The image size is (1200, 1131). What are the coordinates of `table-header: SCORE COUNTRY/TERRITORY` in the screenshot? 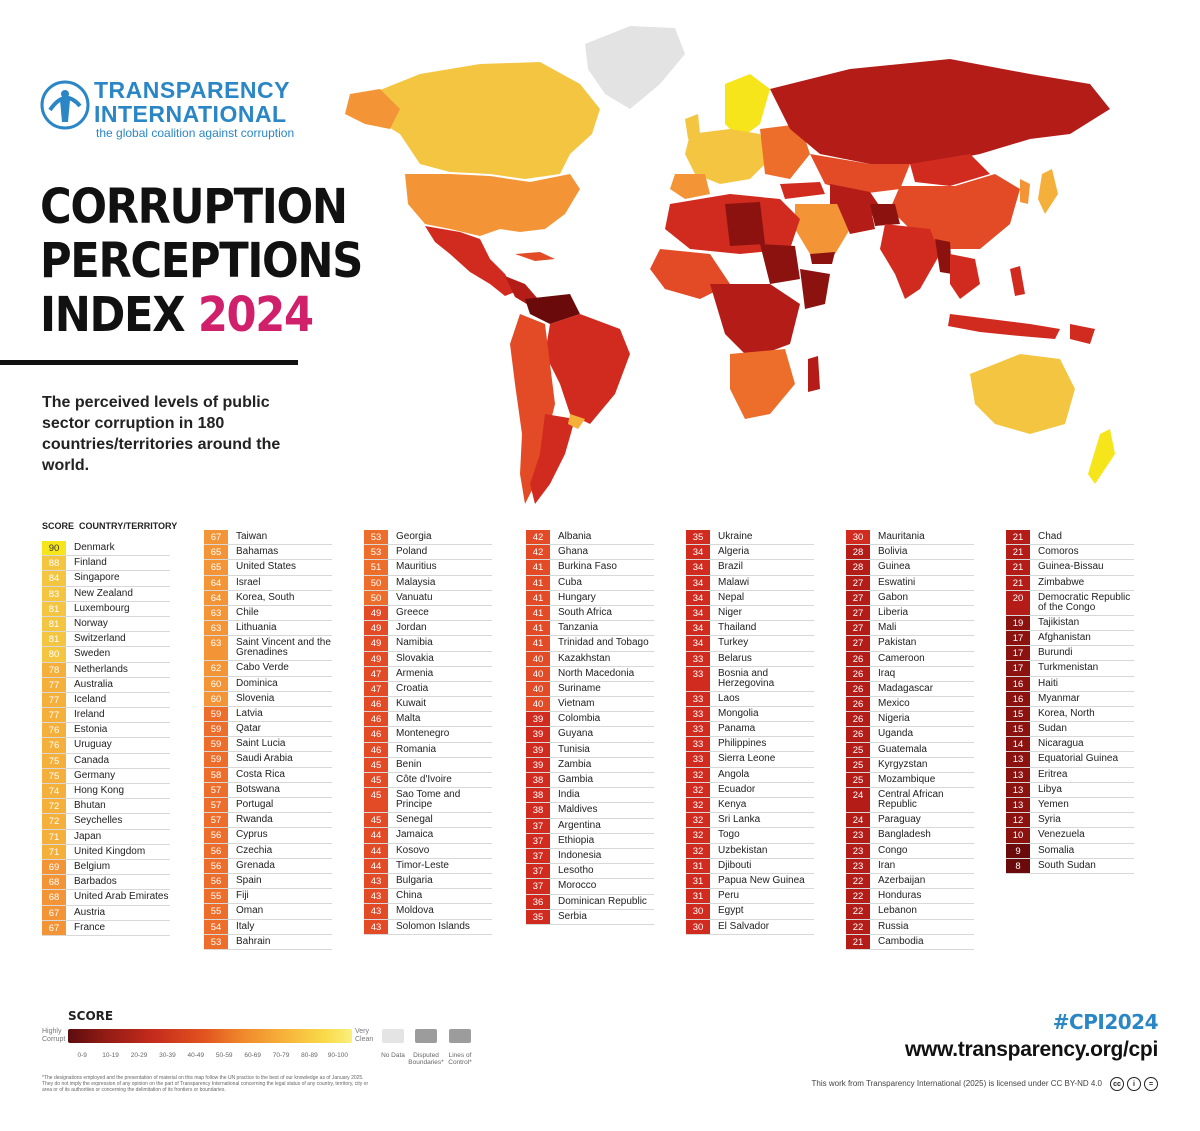 It's located at (109, 526).